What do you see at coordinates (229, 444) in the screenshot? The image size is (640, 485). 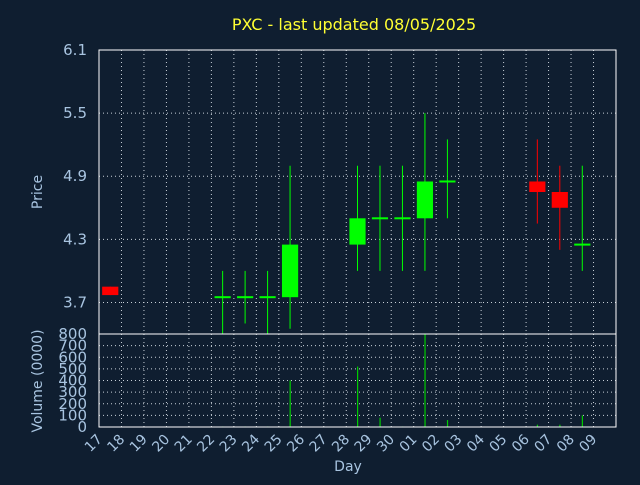 I see `x-tick-label: 23` at bounding box center [229, 444].